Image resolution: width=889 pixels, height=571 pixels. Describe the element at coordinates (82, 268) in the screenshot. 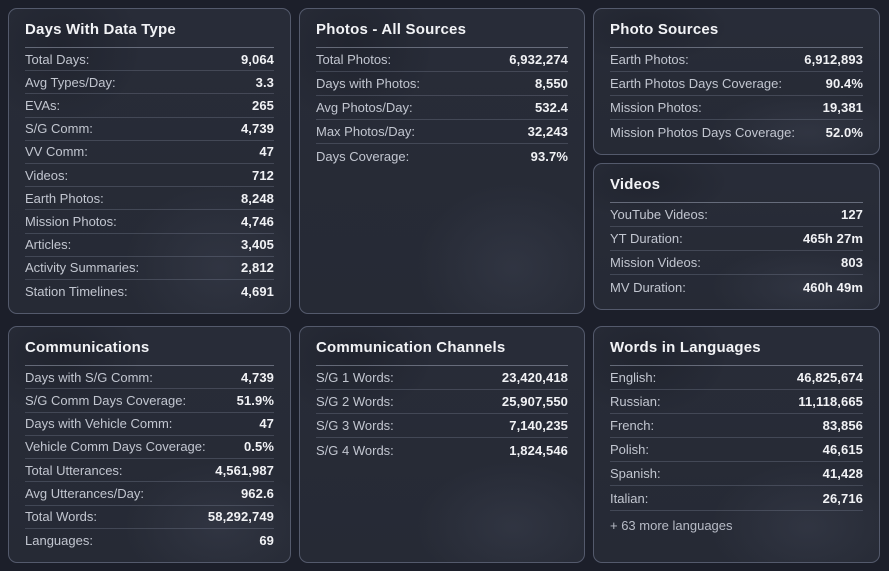

I see `stat-label: Activity Summaries:` at that location.